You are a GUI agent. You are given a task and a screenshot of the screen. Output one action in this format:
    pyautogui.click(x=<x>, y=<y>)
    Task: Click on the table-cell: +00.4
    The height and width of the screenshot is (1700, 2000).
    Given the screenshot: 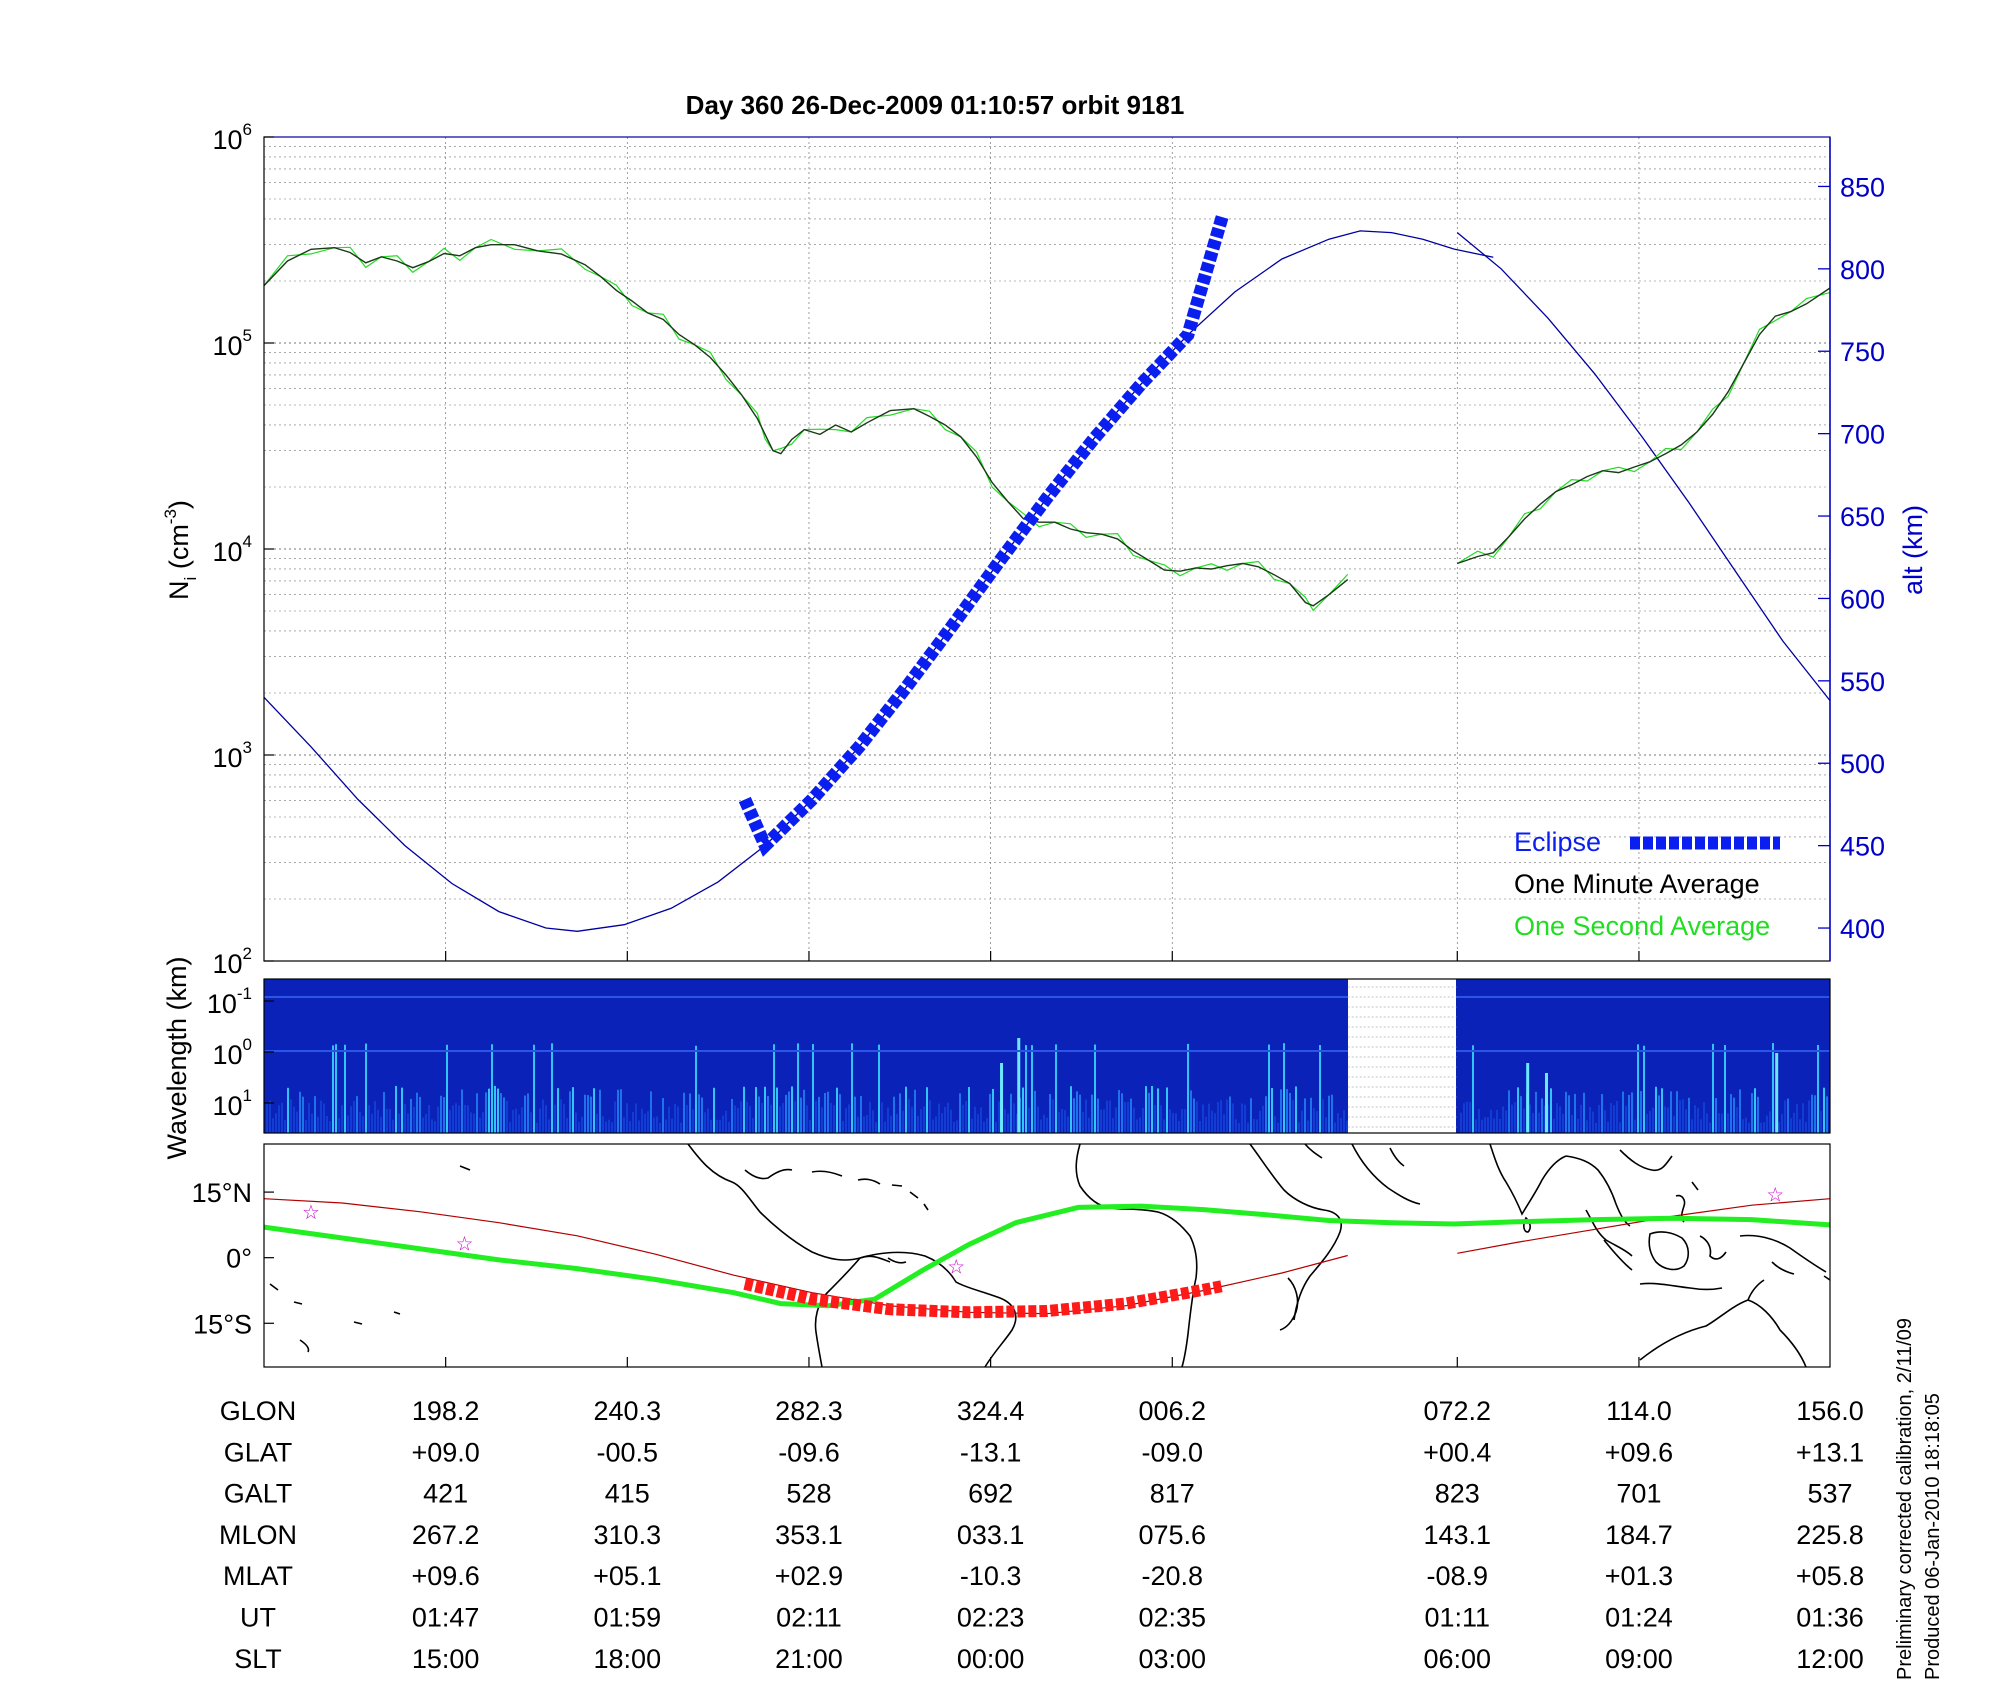 What is the action you would take?
    pyautogui.click(x=1457, y=1452)
    